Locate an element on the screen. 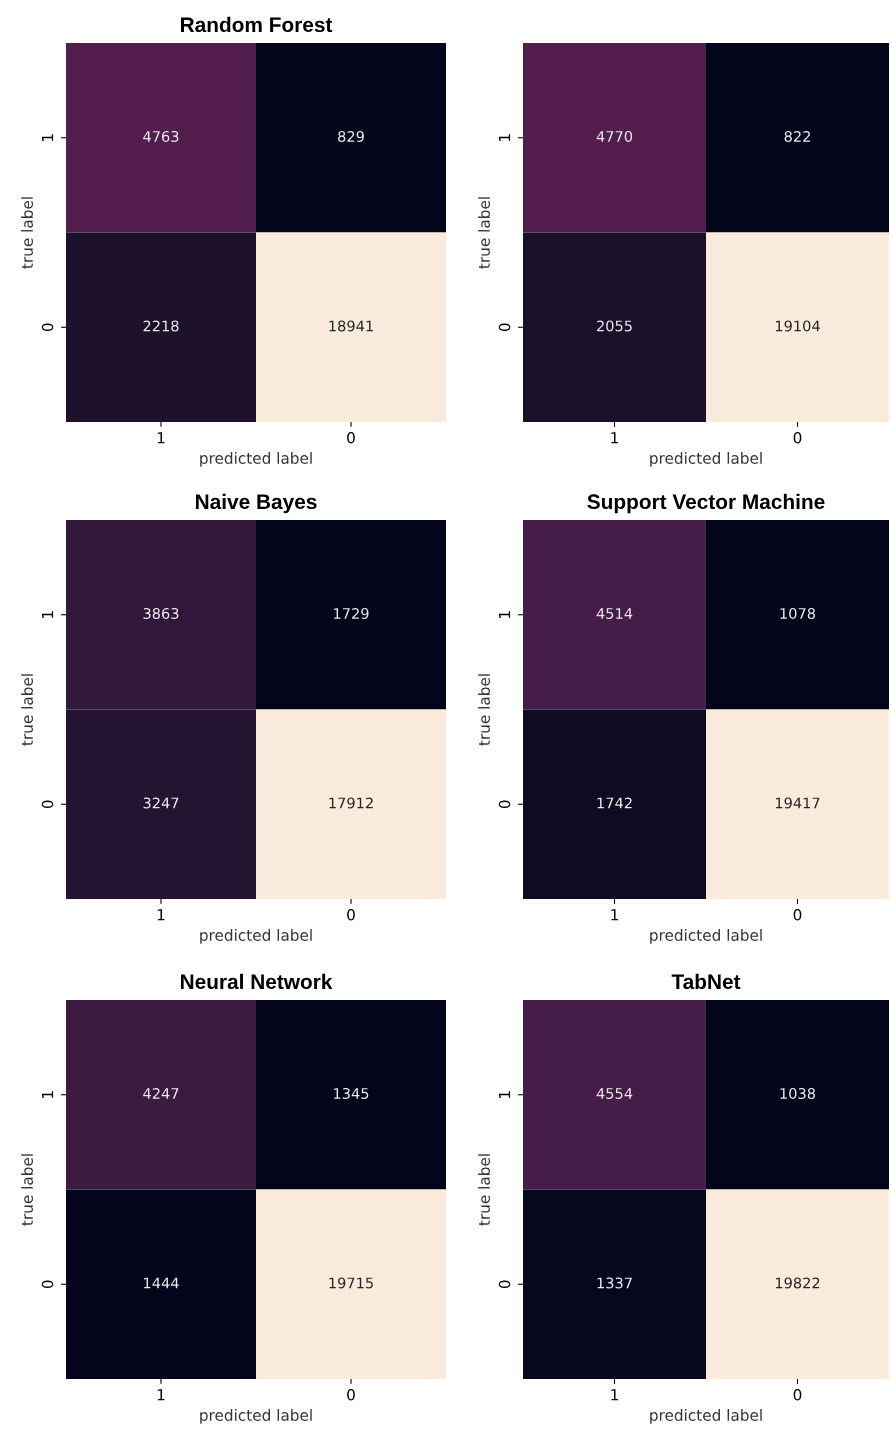  data-label: 1444 is located at coordinates (161, 1283).